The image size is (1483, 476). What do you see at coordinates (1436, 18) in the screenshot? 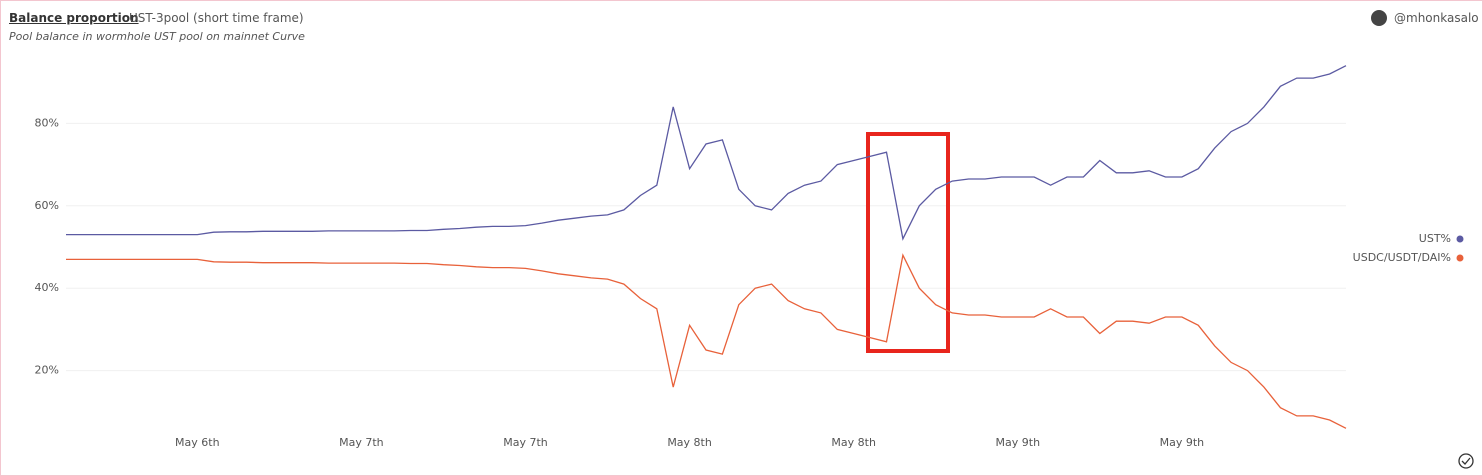
I see `author: @mhonkasalo` at bounding box center [1436, 18].